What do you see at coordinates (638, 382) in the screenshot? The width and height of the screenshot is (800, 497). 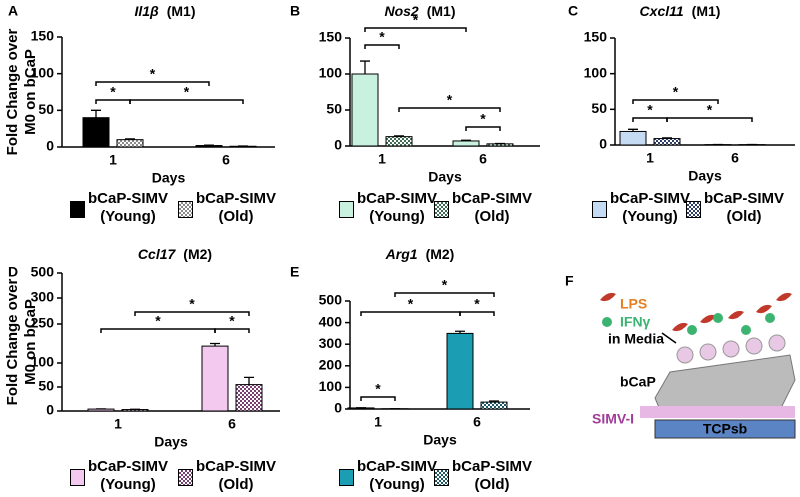 I see `cell-label: bCaP` at bounding box center [638, 382].